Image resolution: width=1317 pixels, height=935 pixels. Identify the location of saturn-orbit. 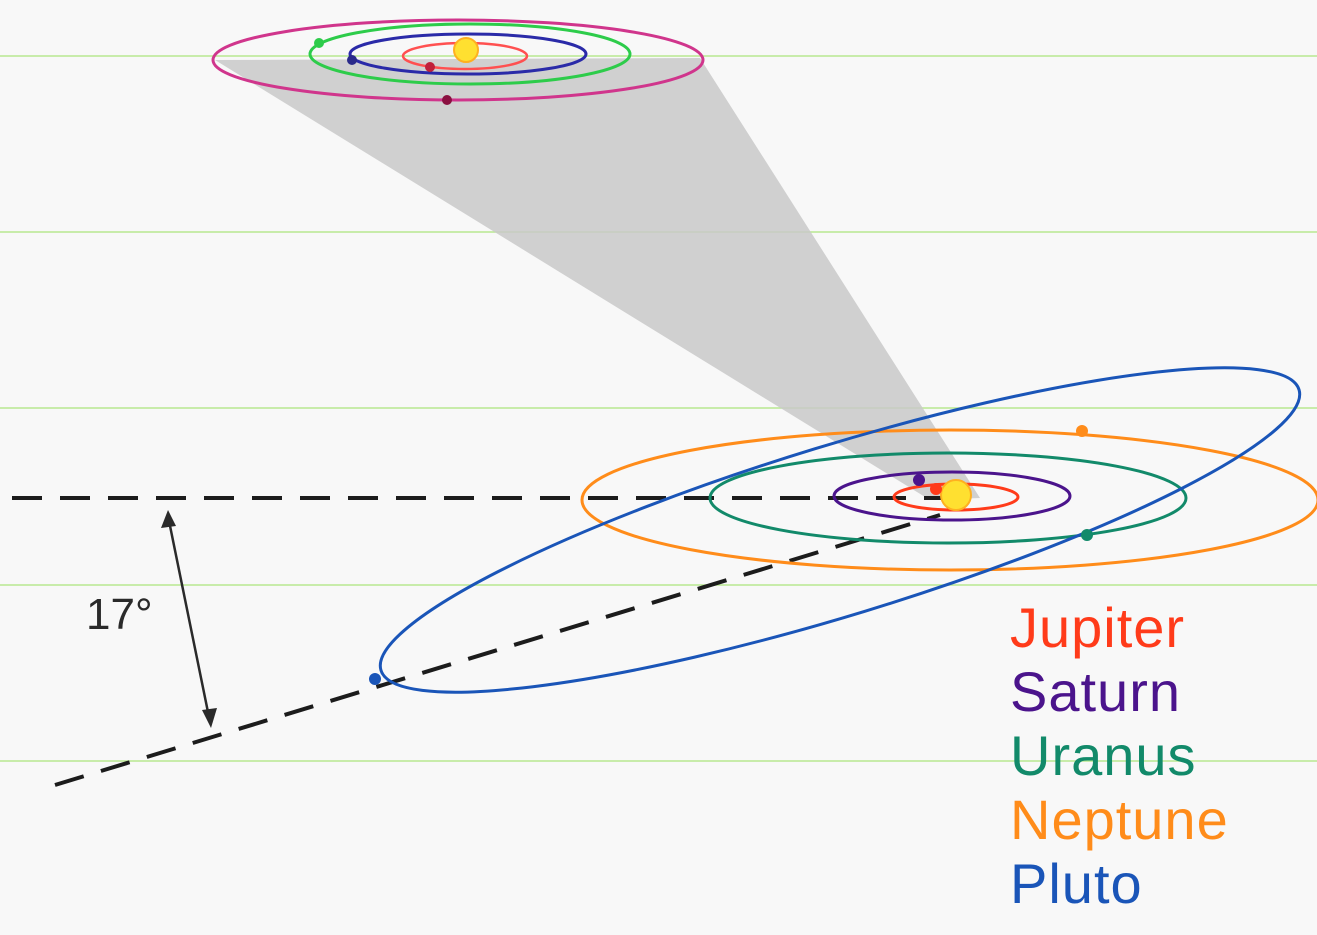
(952, 496).